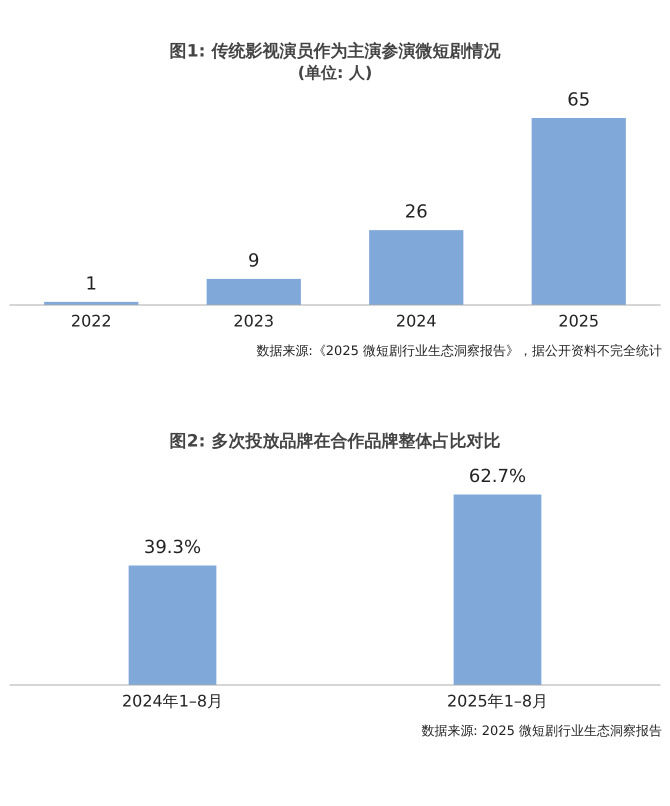 This screenshot has height=806, width=670. I want to click on data-label: 26, so click(416, 212).